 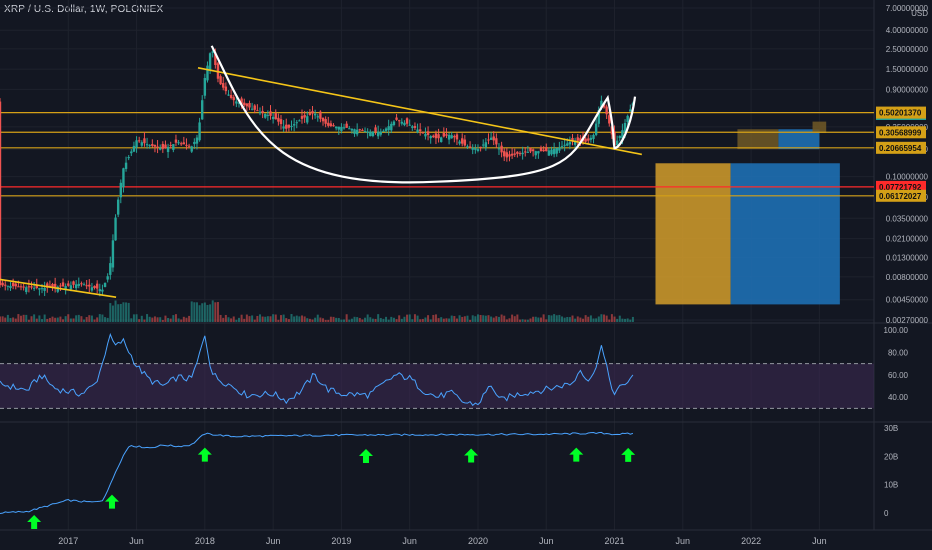 I want to click on up-arrow-icon, so click(x=576, y=454).